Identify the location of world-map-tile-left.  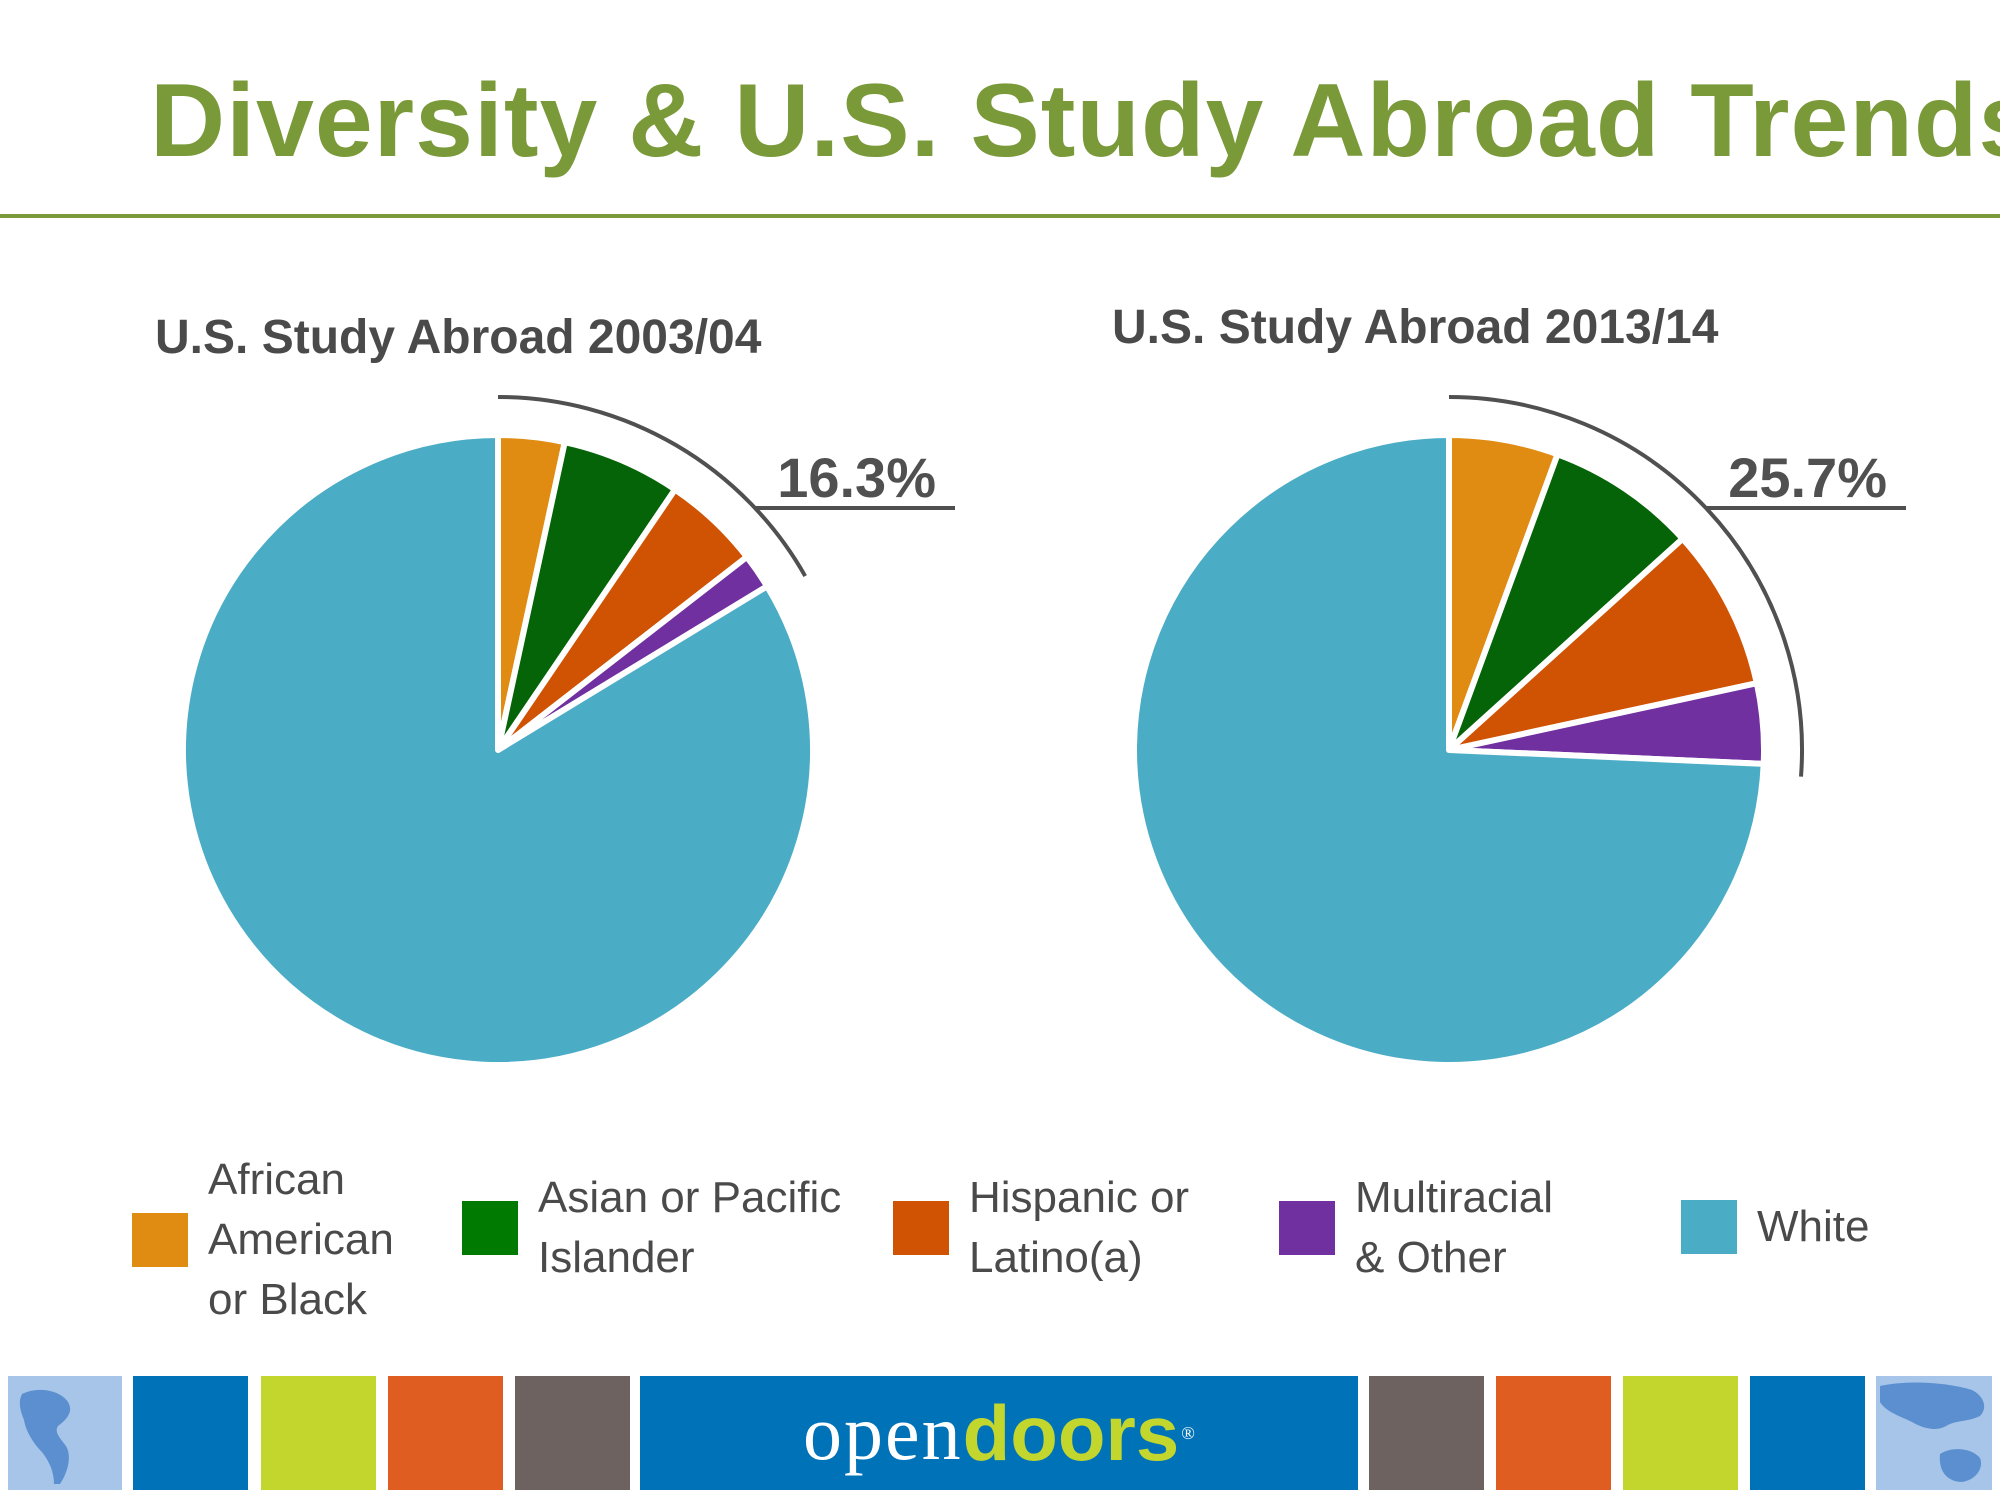
(65, 1433).